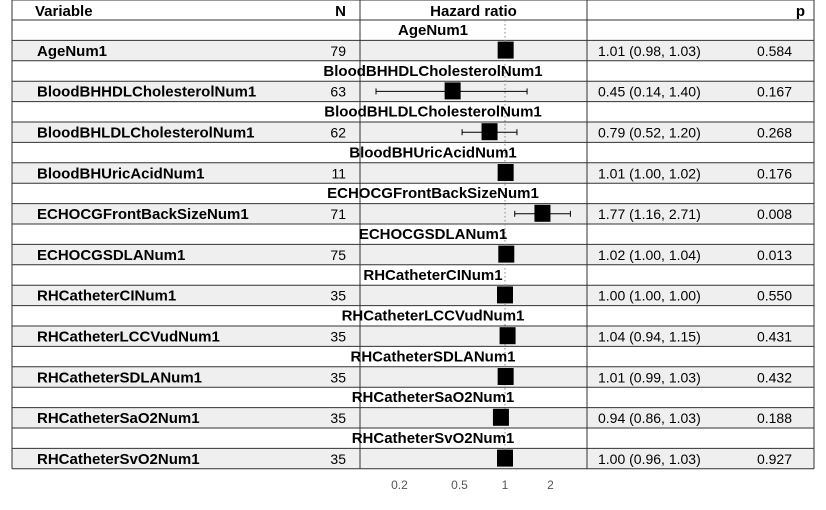 This screenshot has width=826, height=510. Describe the element at coordinates (774, 255) in the screenshot. I see `p-value: 0.013` at that location.